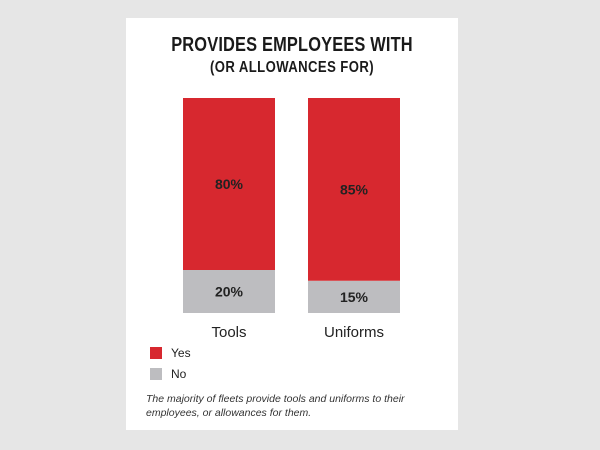 This screenshot has width=600, height=450. I want to click on bar-tools-no, so click(229, 291).